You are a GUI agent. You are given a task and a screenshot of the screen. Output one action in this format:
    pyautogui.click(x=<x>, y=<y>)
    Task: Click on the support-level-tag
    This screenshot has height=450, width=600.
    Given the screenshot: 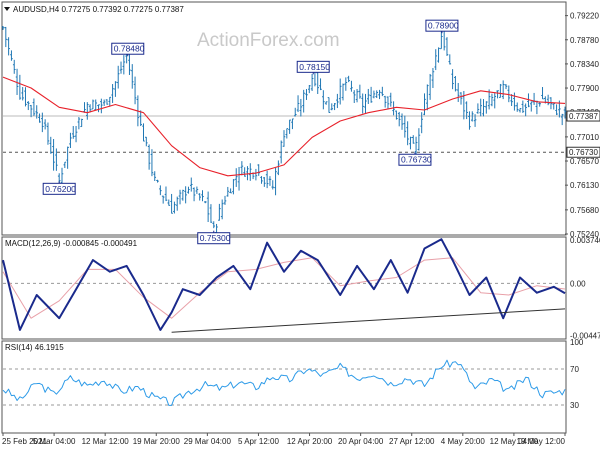 What is the action you would take?
    pyautogui.click(x=583, y=152)
    